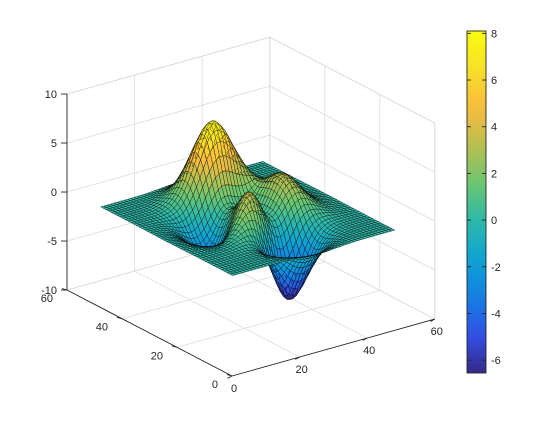 The image size is (560, 425). What do you see at coordinates (496, 314) in the screenshot?
I see `colorbar-tick-label: -4` at bounding box center [496, 314].